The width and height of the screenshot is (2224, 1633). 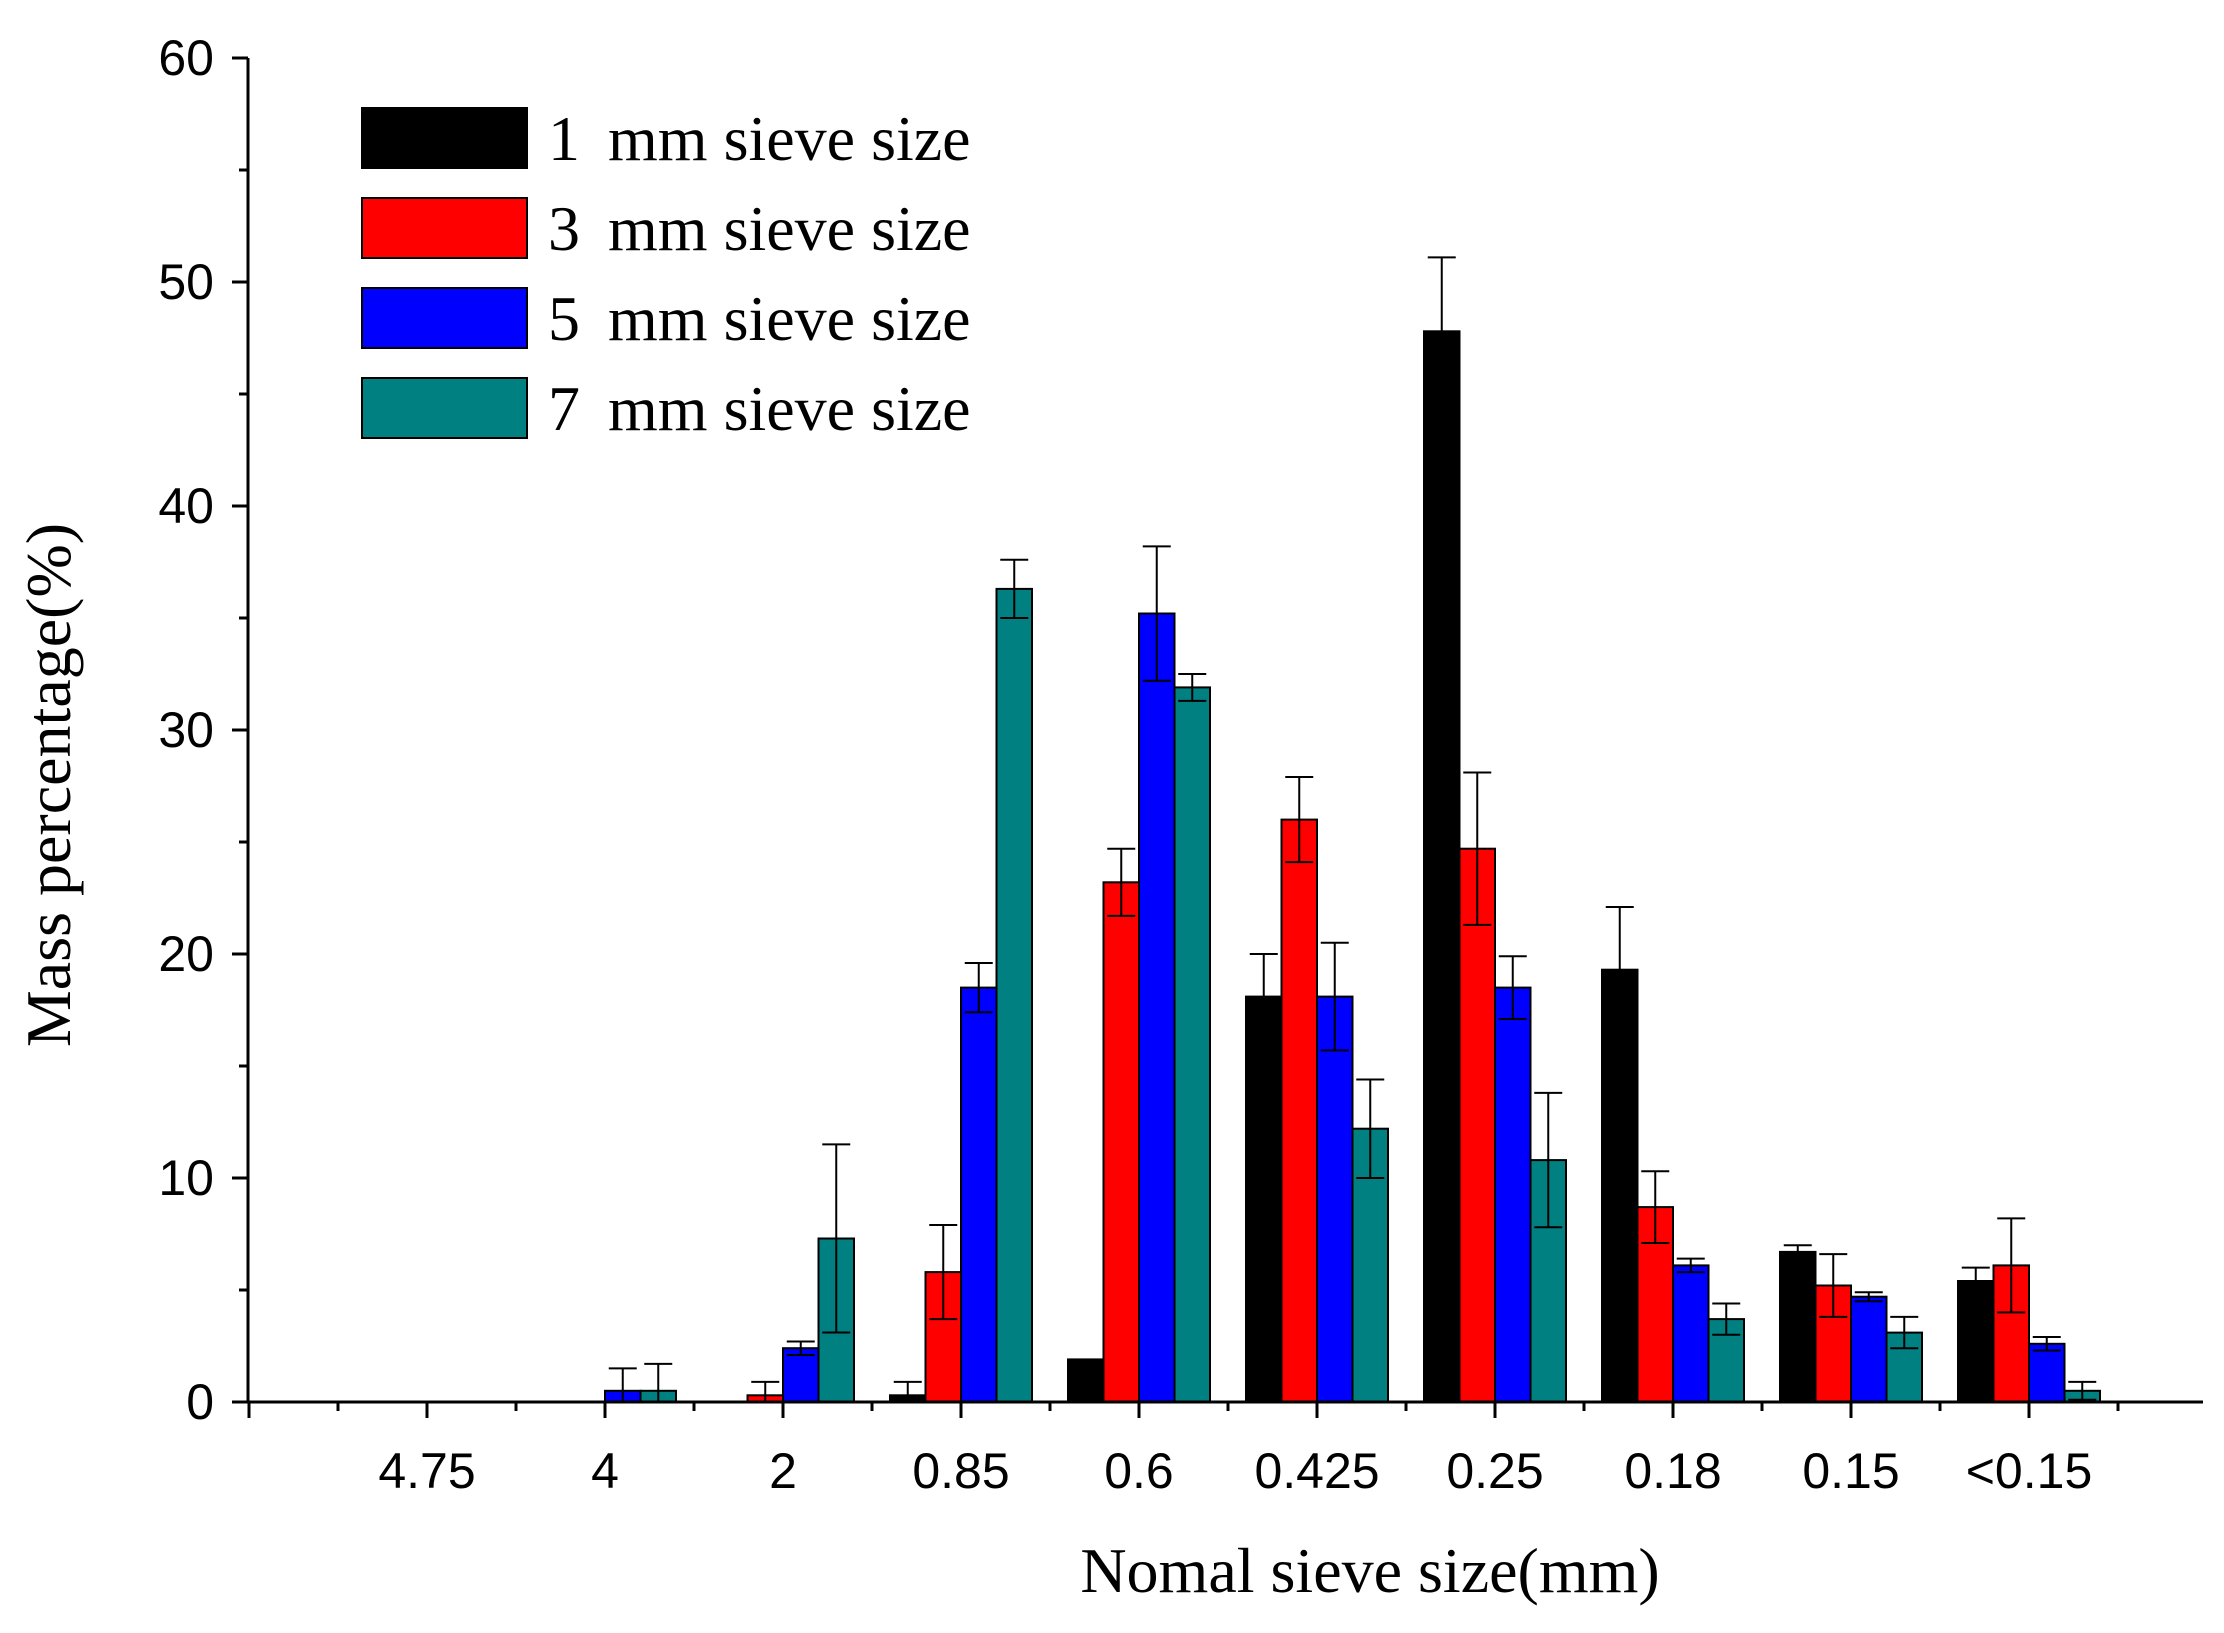 I want to click on y-tick-label: 60, so click(x=186, y=58).